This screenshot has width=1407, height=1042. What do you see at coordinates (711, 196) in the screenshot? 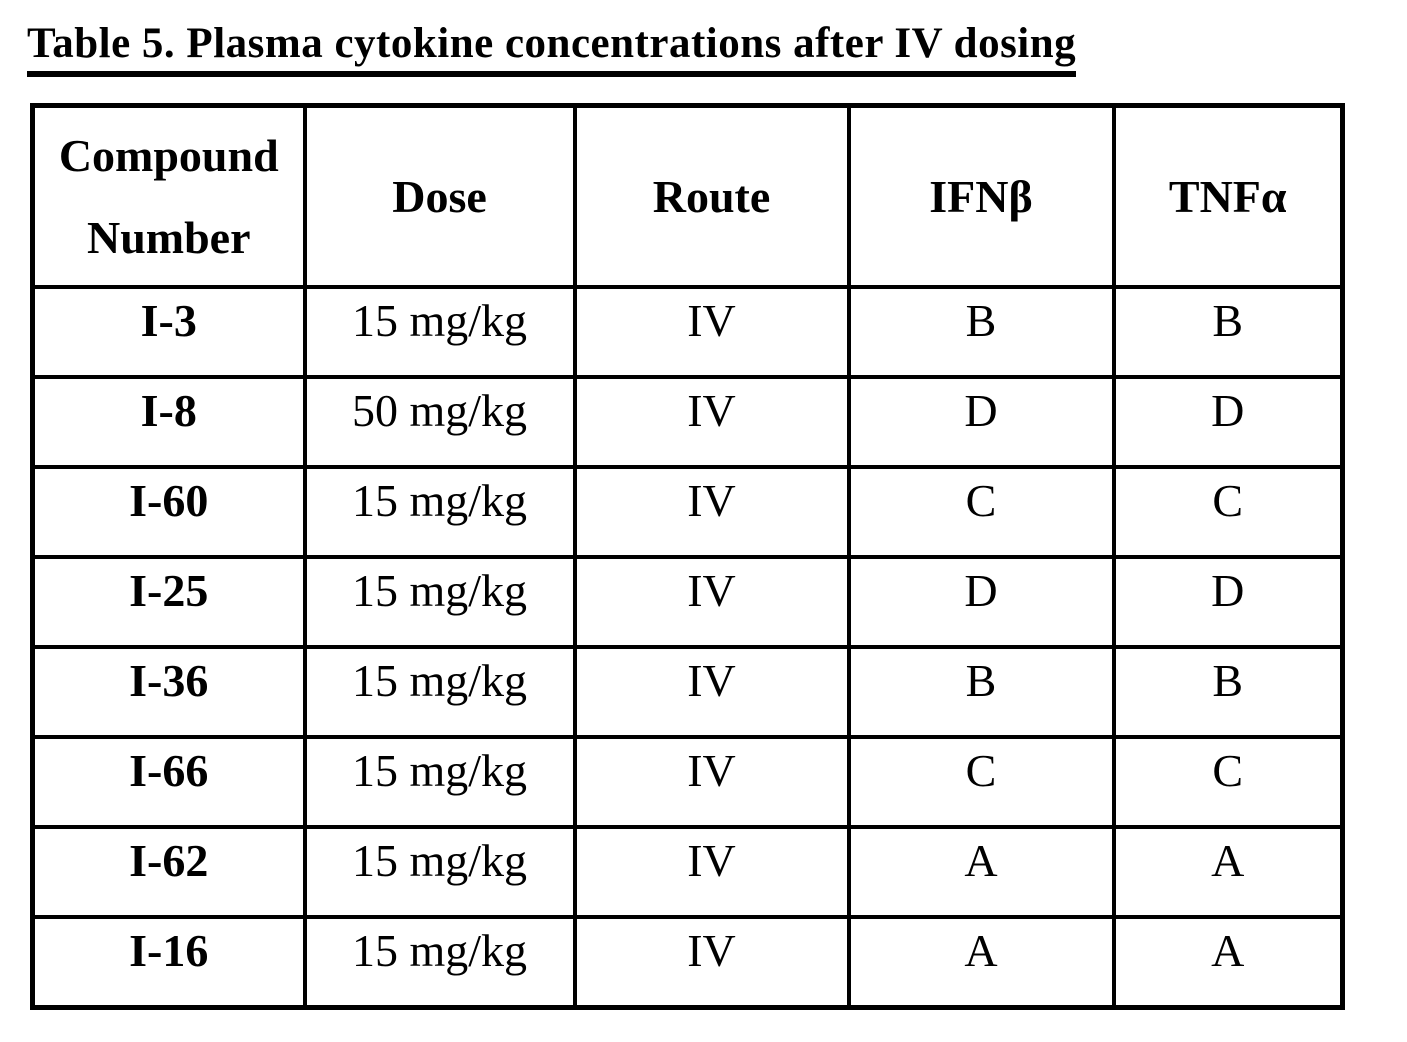
I see `header-cell-route: Route` at bounding box center [711, 196].